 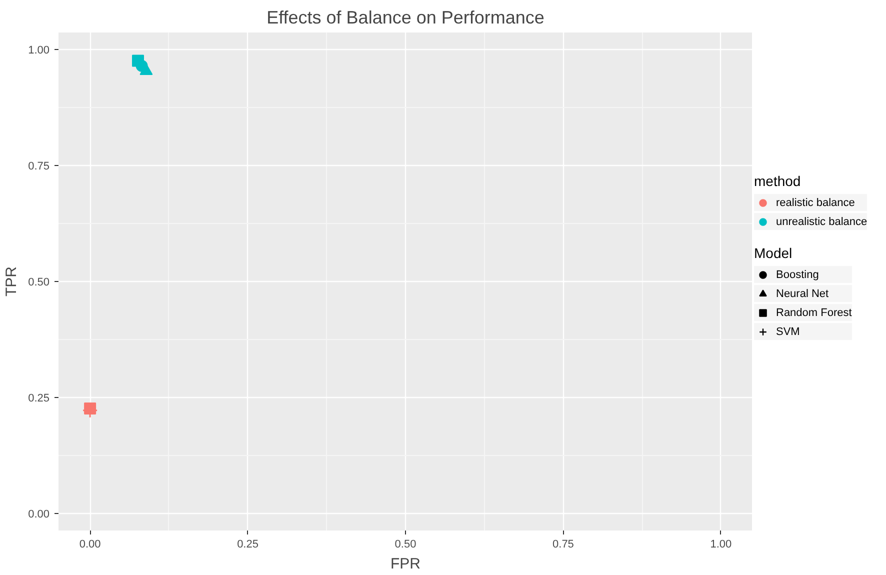 I want to click on y-tick-label: 0.75, so click(x=39, y=166).